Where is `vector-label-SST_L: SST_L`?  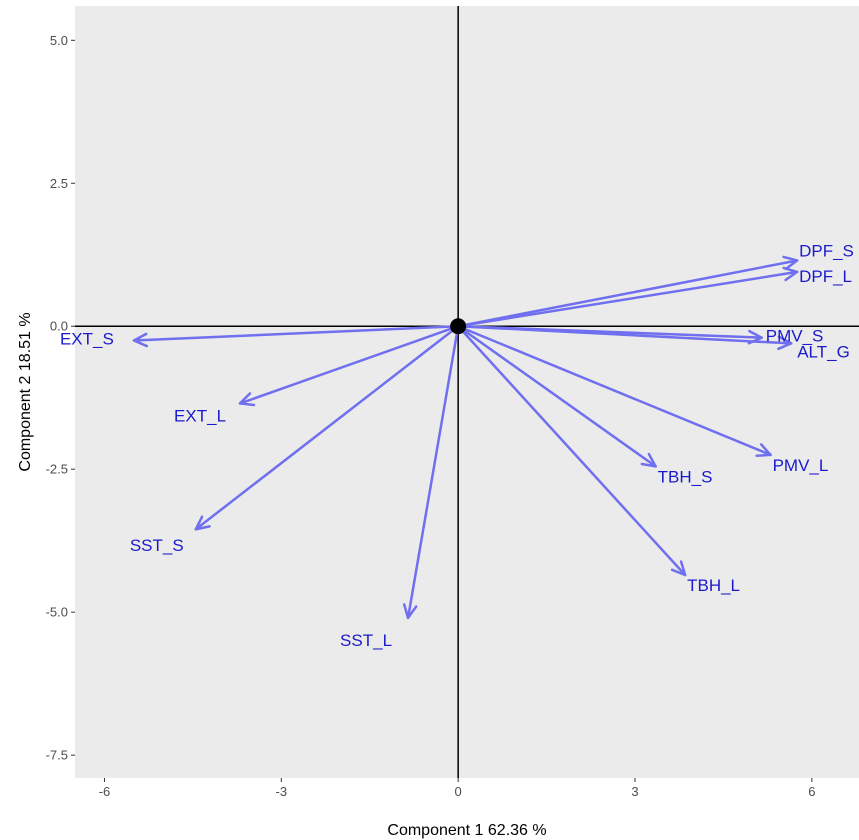
vector-label-SST_L: SST_L is located at coordinates (366, 640).